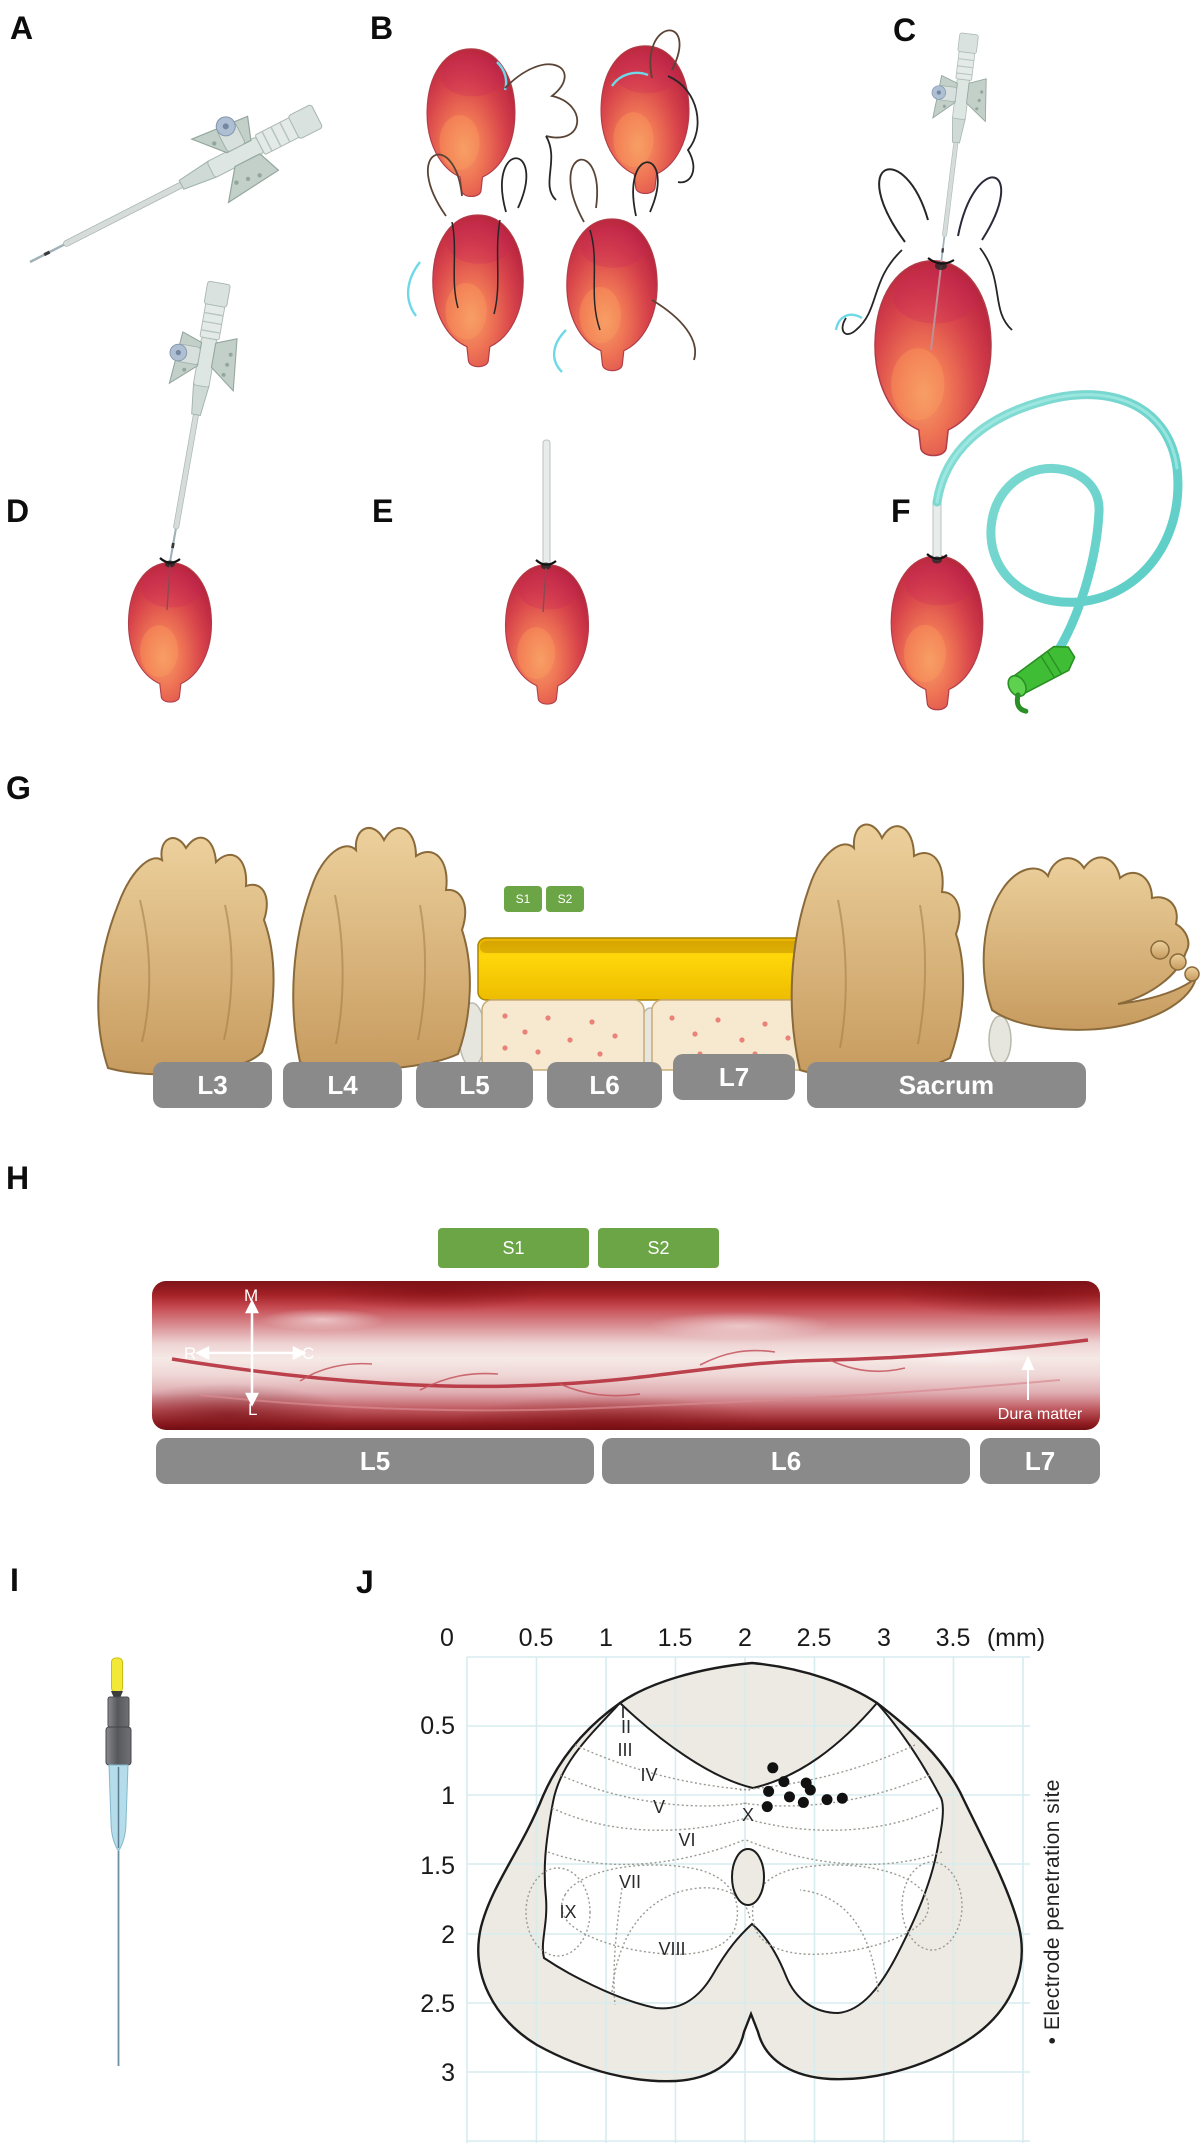 The width and height of the screenshot is (1200, 2148). I want to click on compass-medial-label: M, so click(251, 1295).